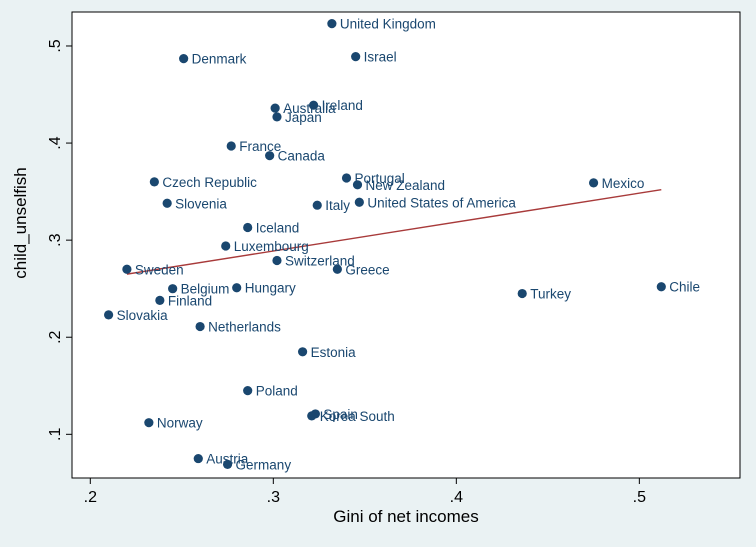  I want to click on data-point-label: Spain, so click(340, 414).